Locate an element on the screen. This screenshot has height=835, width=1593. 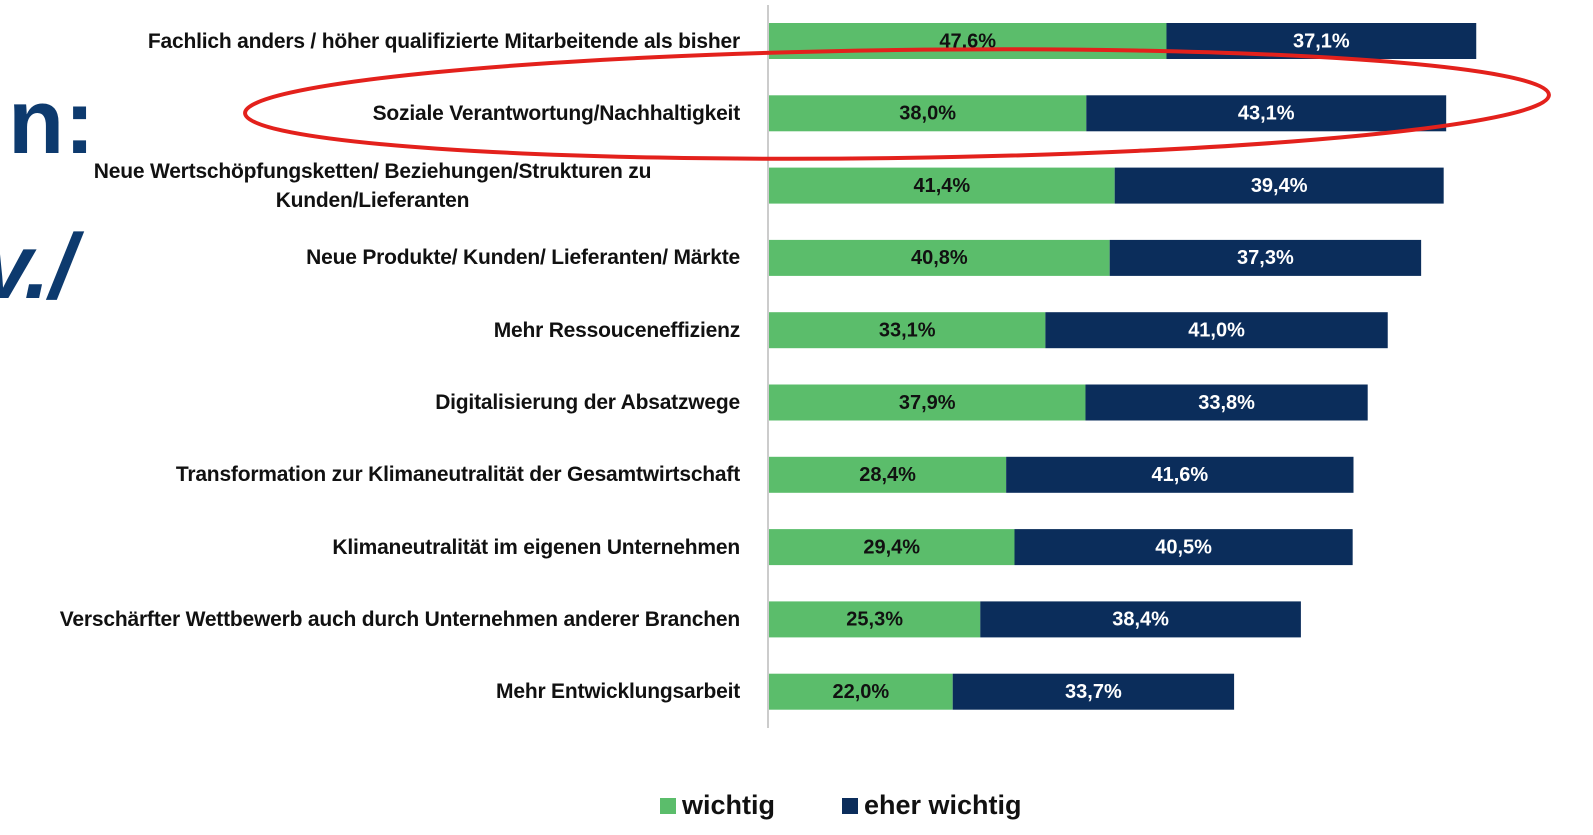
legend-label: wichtig is located at coordinates (728, 805).